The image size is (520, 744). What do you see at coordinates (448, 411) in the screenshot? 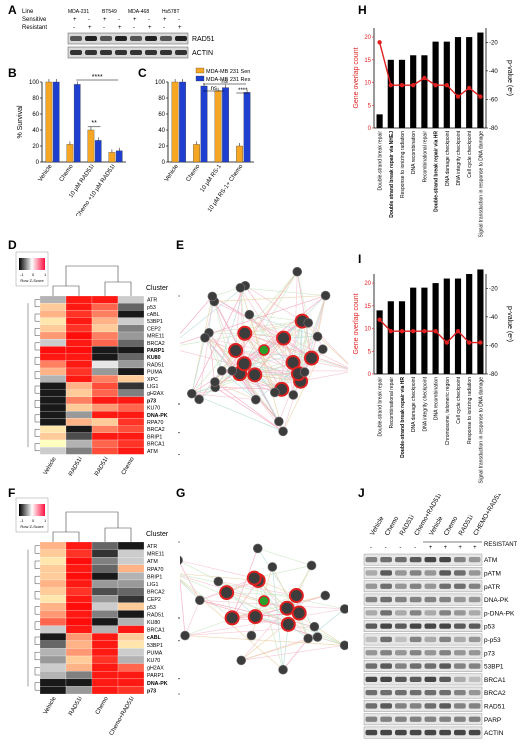
I see `go-term-label: Chromosome, telomeric region` at bounding box center [448, 411].